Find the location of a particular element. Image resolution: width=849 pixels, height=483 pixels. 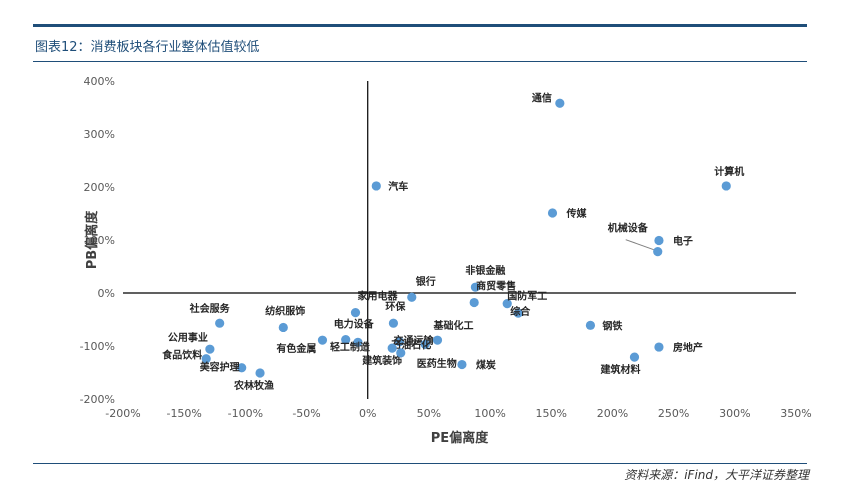

x-tick-label: 200% is located at coordinates (612, 413).